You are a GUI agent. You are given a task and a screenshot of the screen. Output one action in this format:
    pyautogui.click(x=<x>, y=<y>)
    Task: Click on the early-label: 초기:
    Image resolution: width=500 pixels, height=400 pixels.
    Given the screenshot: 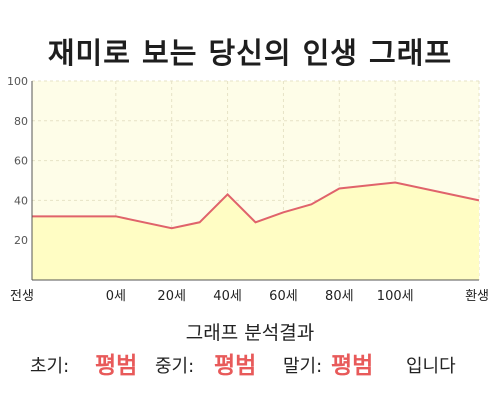 What is the action you would take?
    pyautogui.click(x=50, y=366)
    